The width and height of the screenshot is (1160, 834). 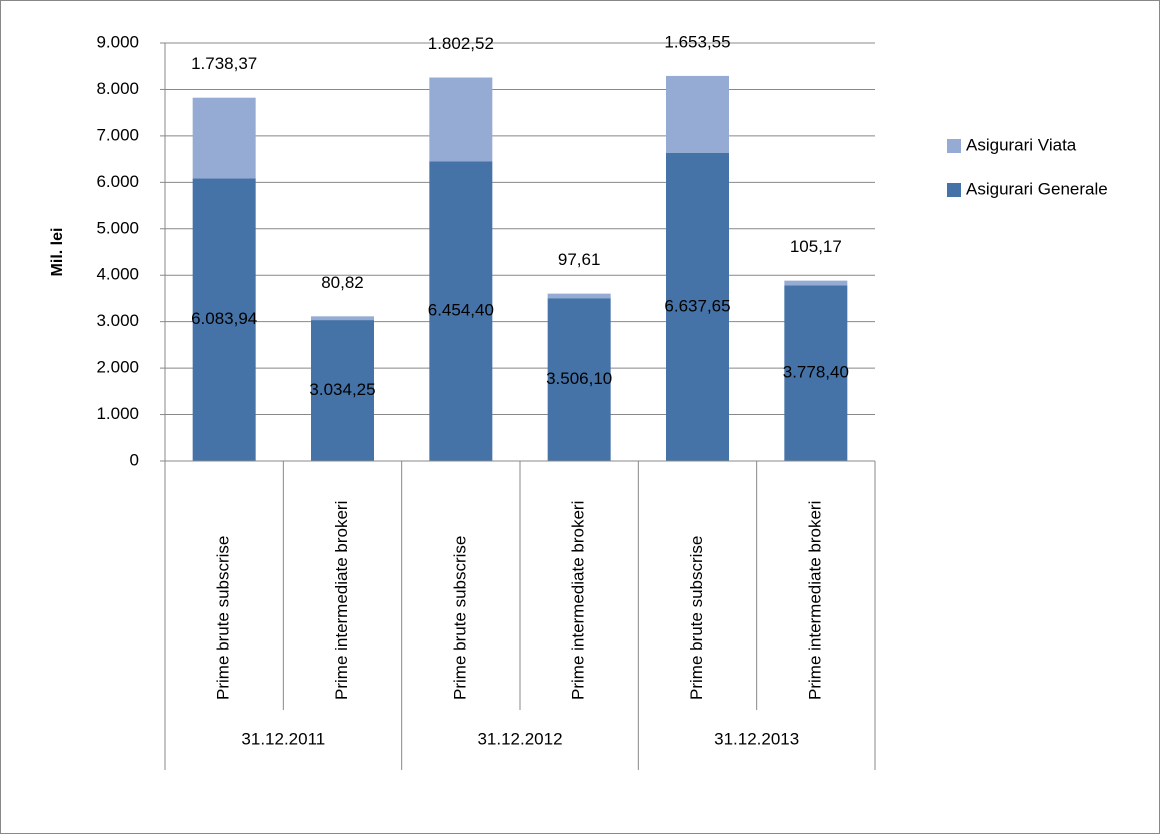 What do you see at coordinates (756, 738) in the screenshot?
I see `group-label: 31.12.2013` at bounding box center [756, 738].